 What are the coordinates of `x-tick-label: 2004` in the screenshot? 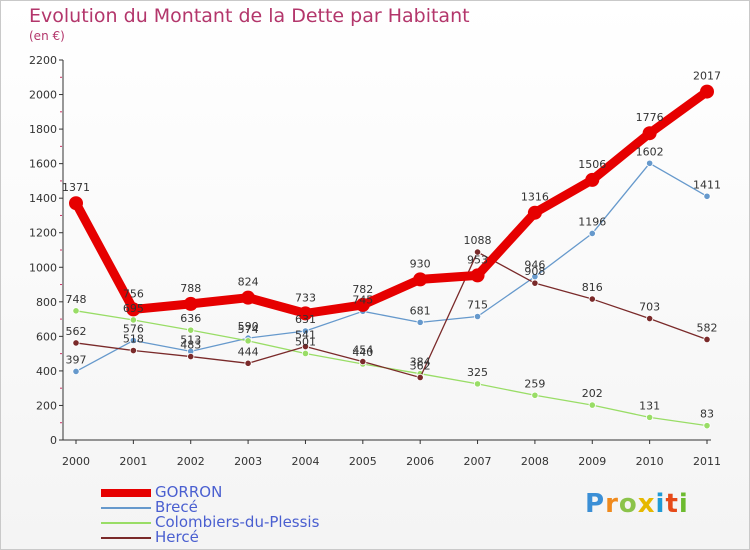 It's located at (305, 461).